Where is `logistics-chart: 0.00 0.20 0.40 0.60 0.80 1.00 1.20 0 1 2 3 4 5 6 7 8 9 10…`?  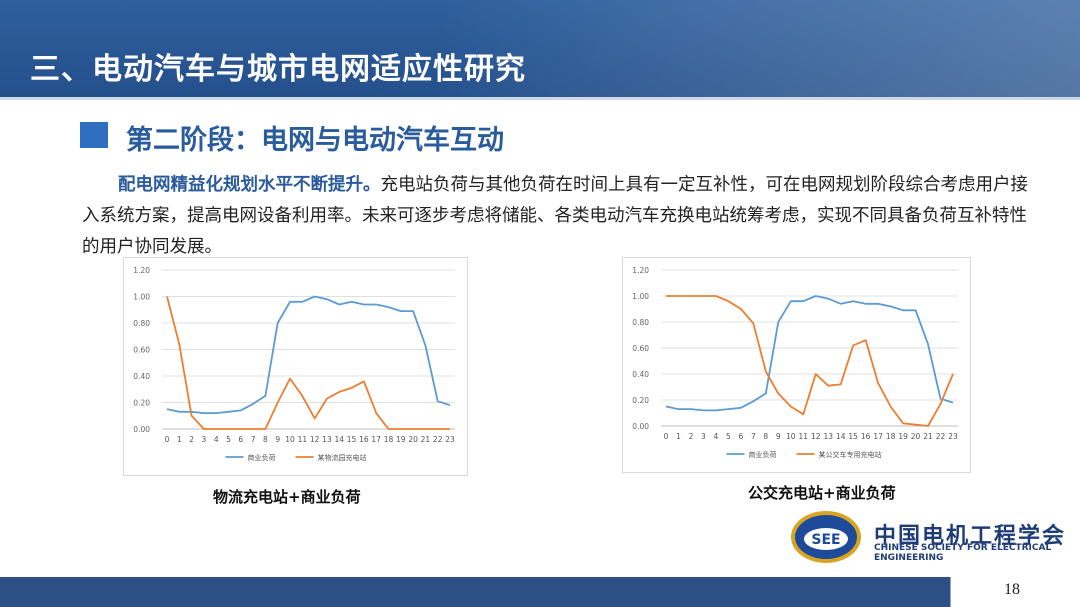 logistics-chart: 0.00 0.20 0.40 0.60 0.80 1.00 1.20 0 1 2 3 4 5 6 7 8 9 10… is located at coordinates (295, 366).